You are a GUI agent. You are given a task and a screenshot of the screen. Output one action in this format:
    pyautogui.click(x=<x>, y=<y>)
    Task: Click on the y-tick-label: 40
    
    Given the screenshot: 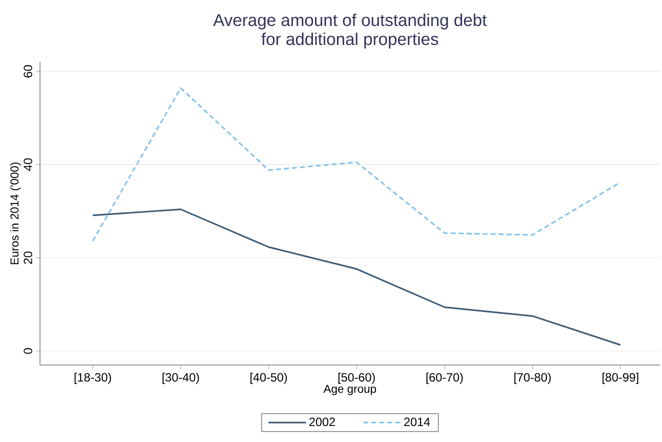 What is the action you would take?
    pyautogui.click(x=28, y=164)
    